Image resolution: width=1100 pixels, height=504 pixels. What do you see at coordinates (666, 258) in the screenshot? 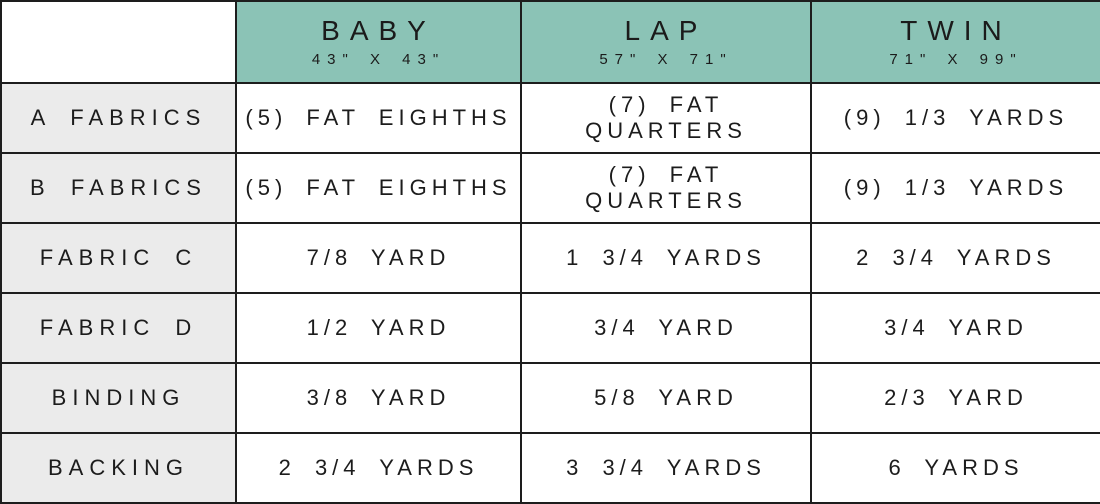
I see `table-cell: 1 3/4 YARDS` at bounding box center [666, 258].